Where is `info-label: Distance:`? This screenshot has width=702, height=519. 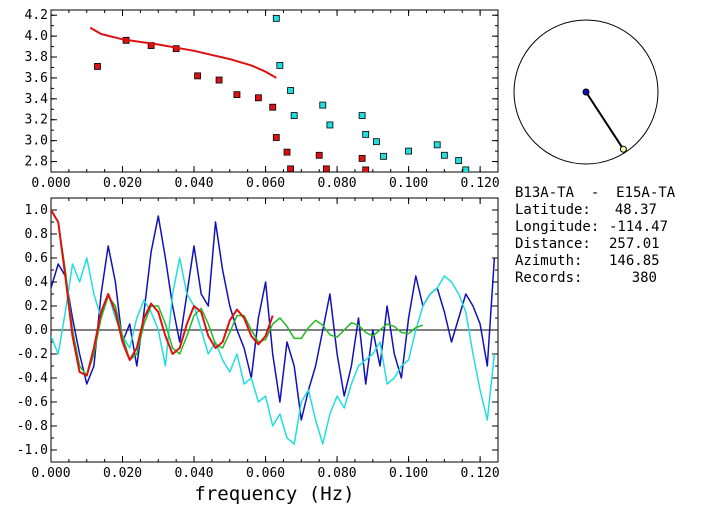 info-label: Distance: is located at coordinates (553, 244).